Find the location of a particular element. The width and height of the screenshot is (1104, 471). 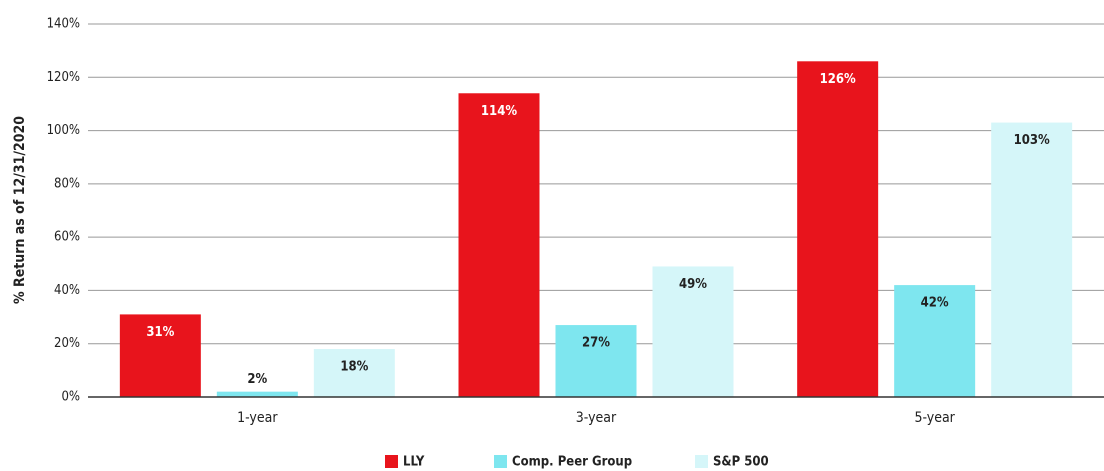

y-tick-label: 60% is located at coordinates (67, 237).